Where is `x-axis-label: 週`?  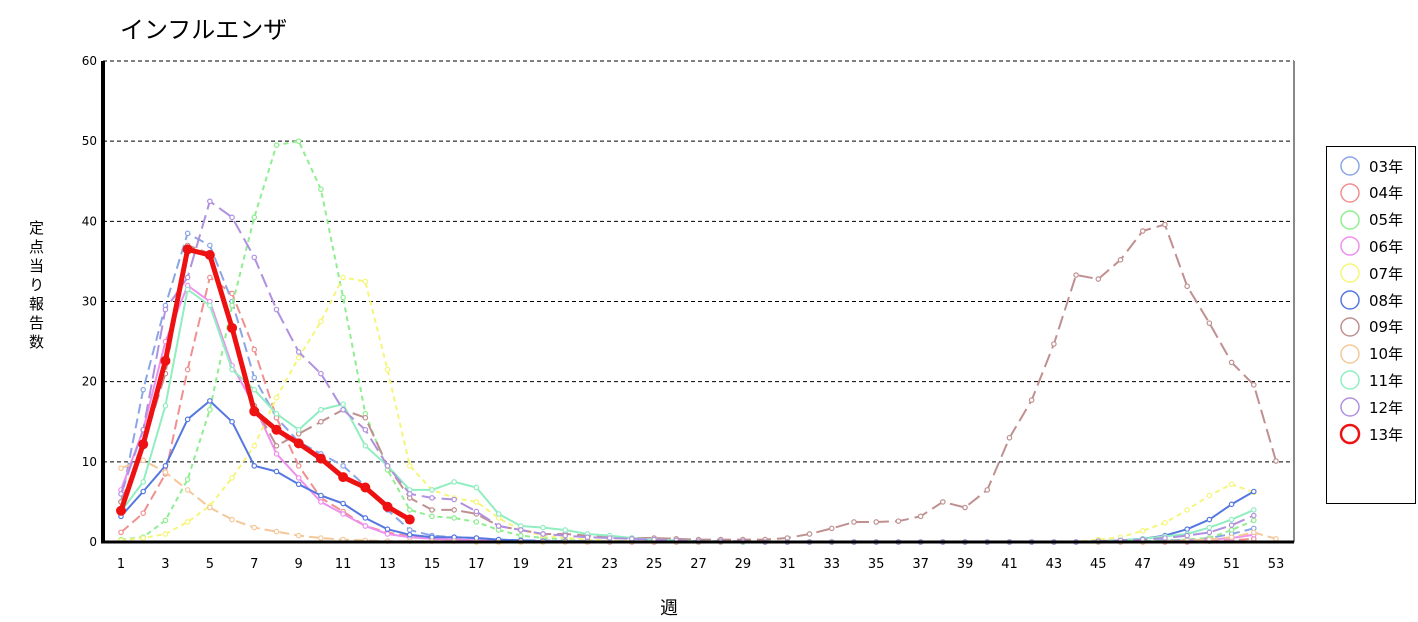 x-axis-label: 週 is located at coordinates (669, 608).